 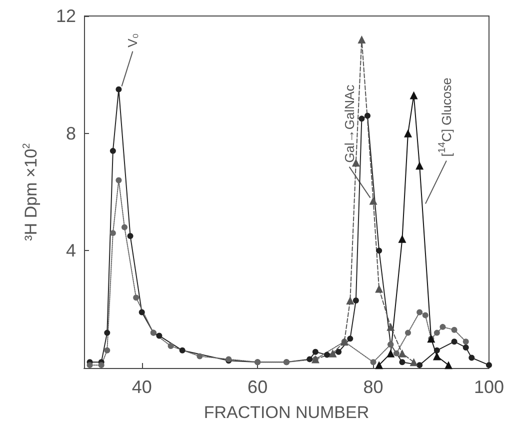 I want to click on annotation: Gal→GalNAc, so click(x=349, y=123).